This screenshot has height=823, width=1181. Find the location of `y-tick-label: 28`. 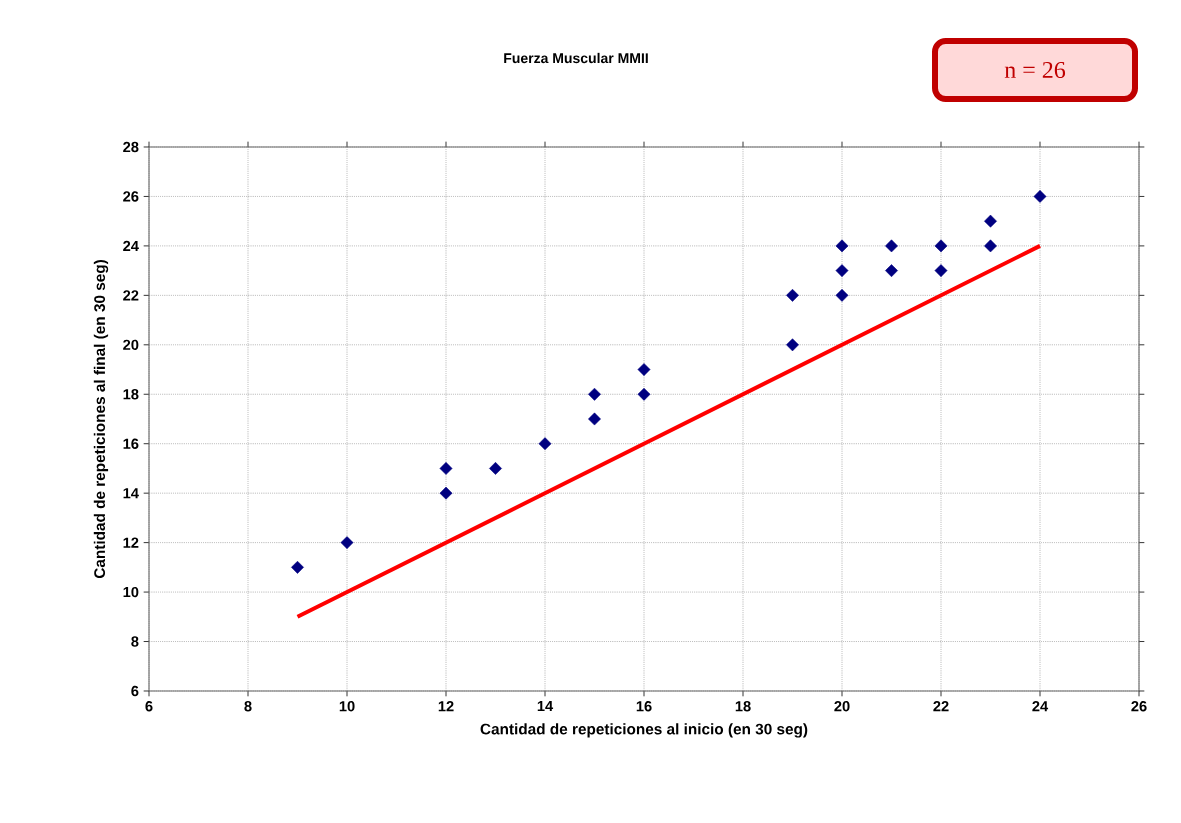

y-tick-label: 28 is located at coordinates (131, 147).